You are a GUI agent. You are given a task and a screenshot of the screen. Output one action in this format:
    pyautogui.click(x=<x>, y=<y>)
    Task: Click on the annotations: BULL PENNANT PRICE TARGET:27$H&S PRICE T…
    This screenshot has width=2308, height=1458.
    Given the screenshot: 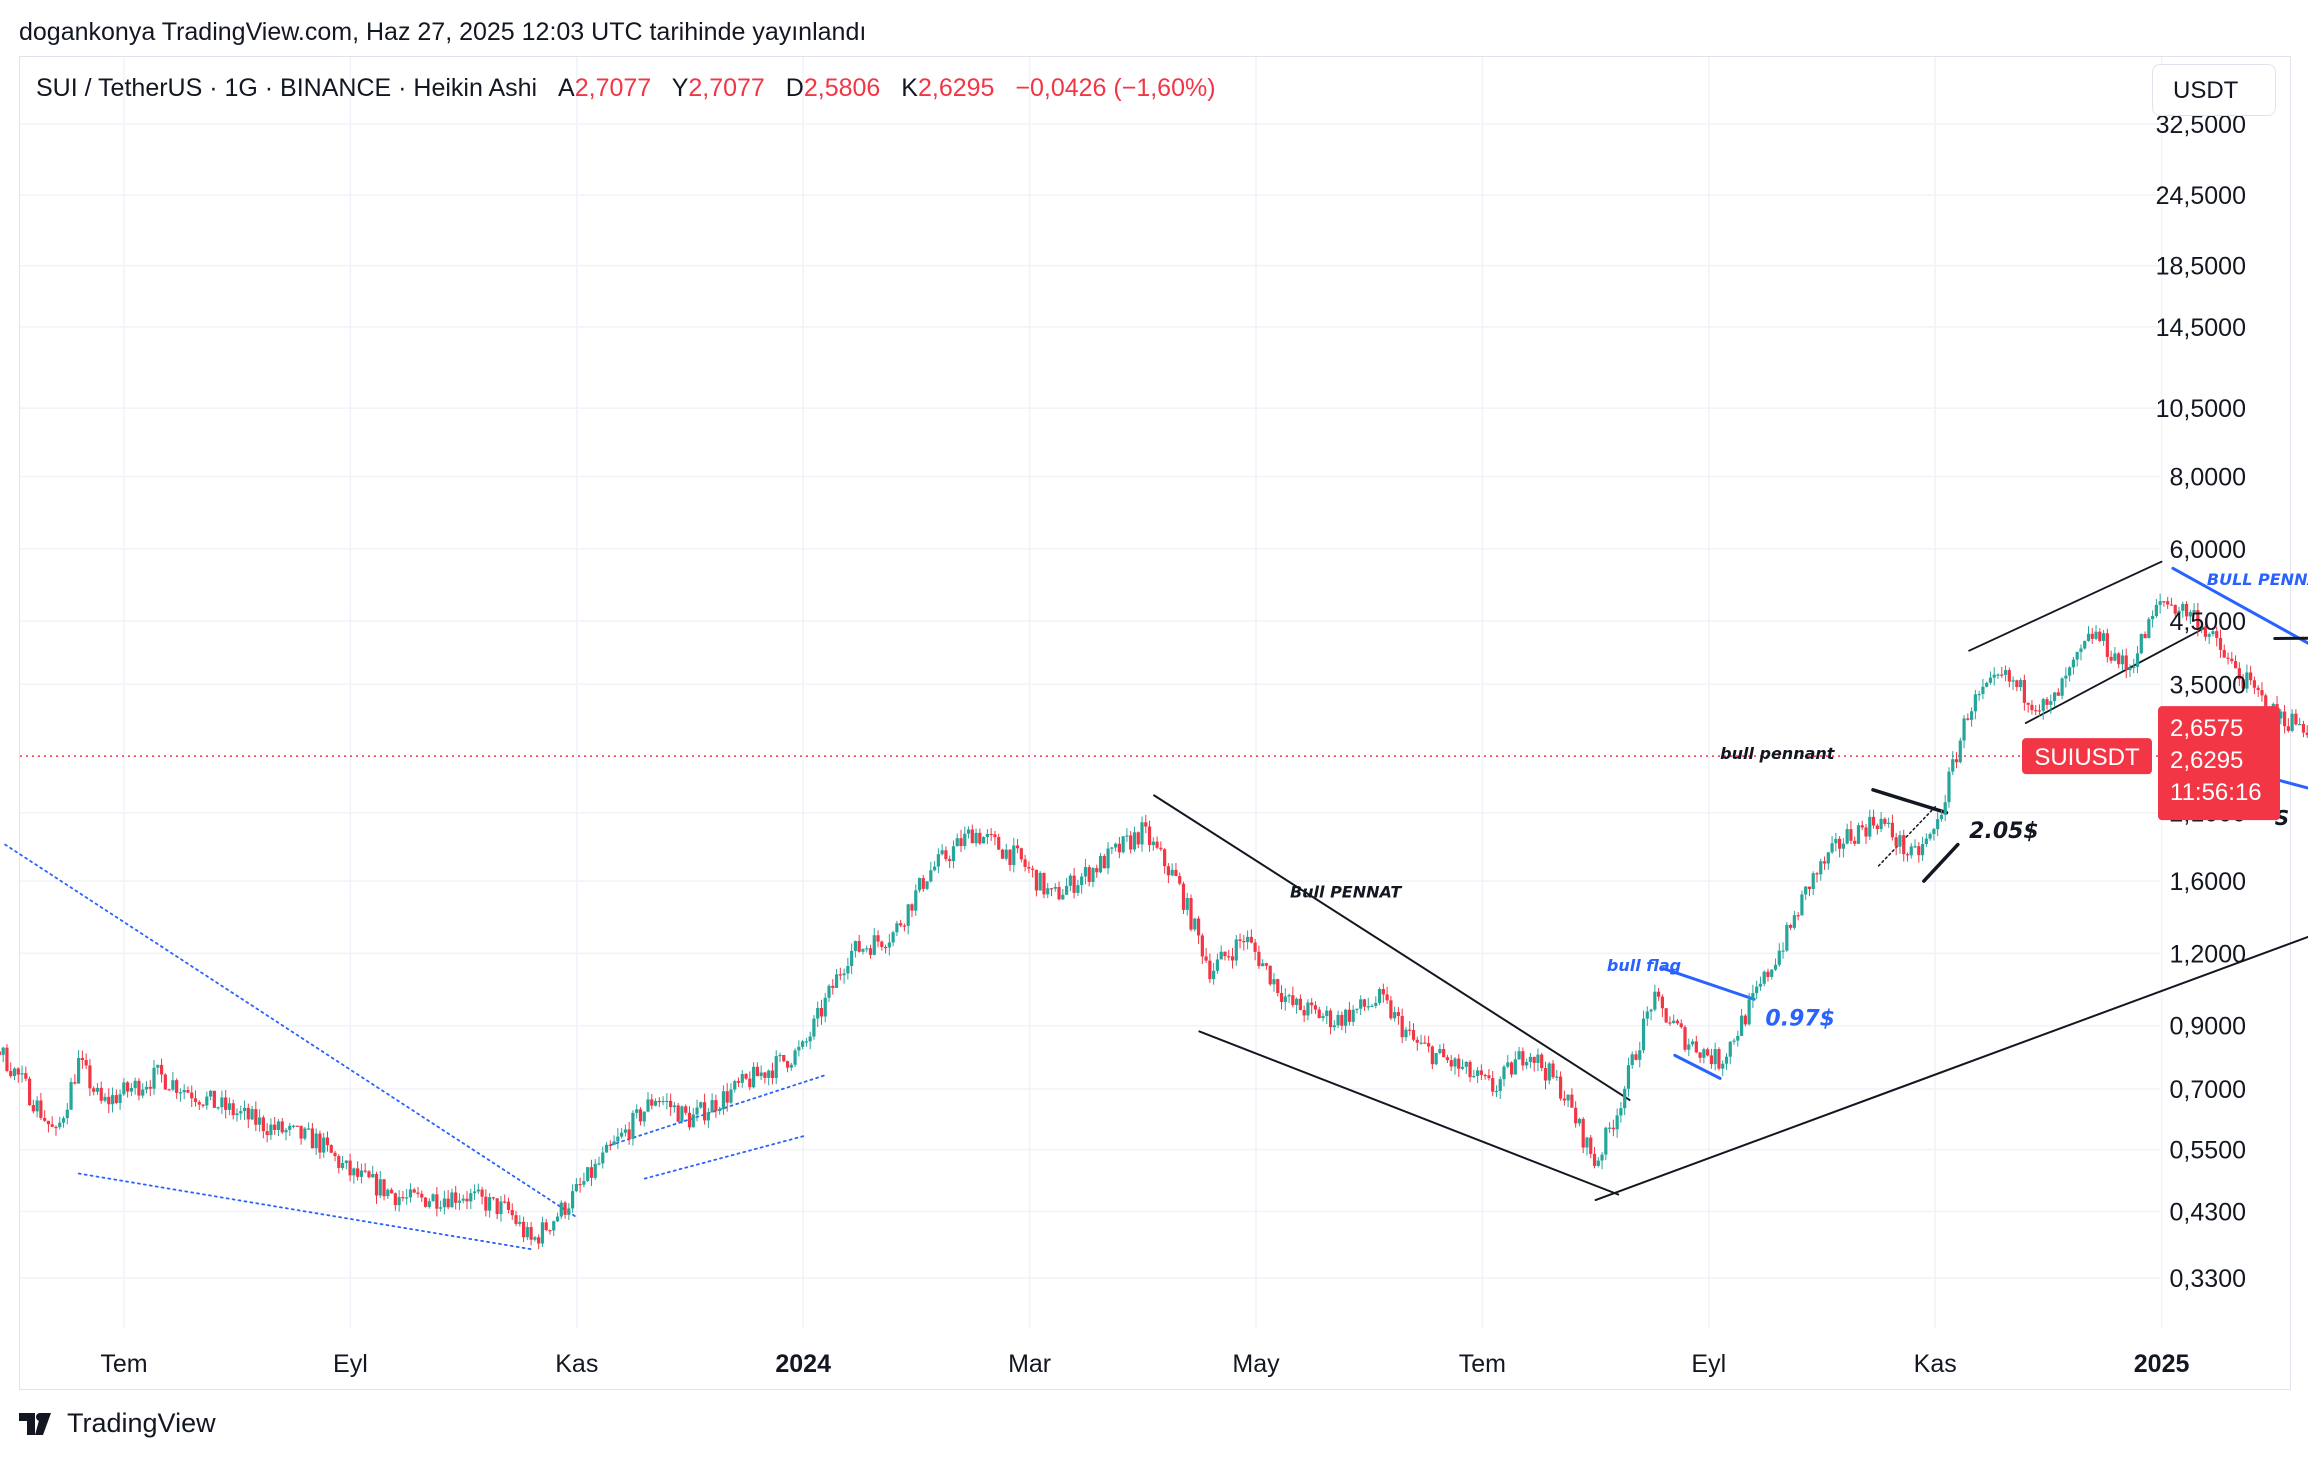 What is the action you would take?
    pyautogui.click(x=1799, y=801)
    